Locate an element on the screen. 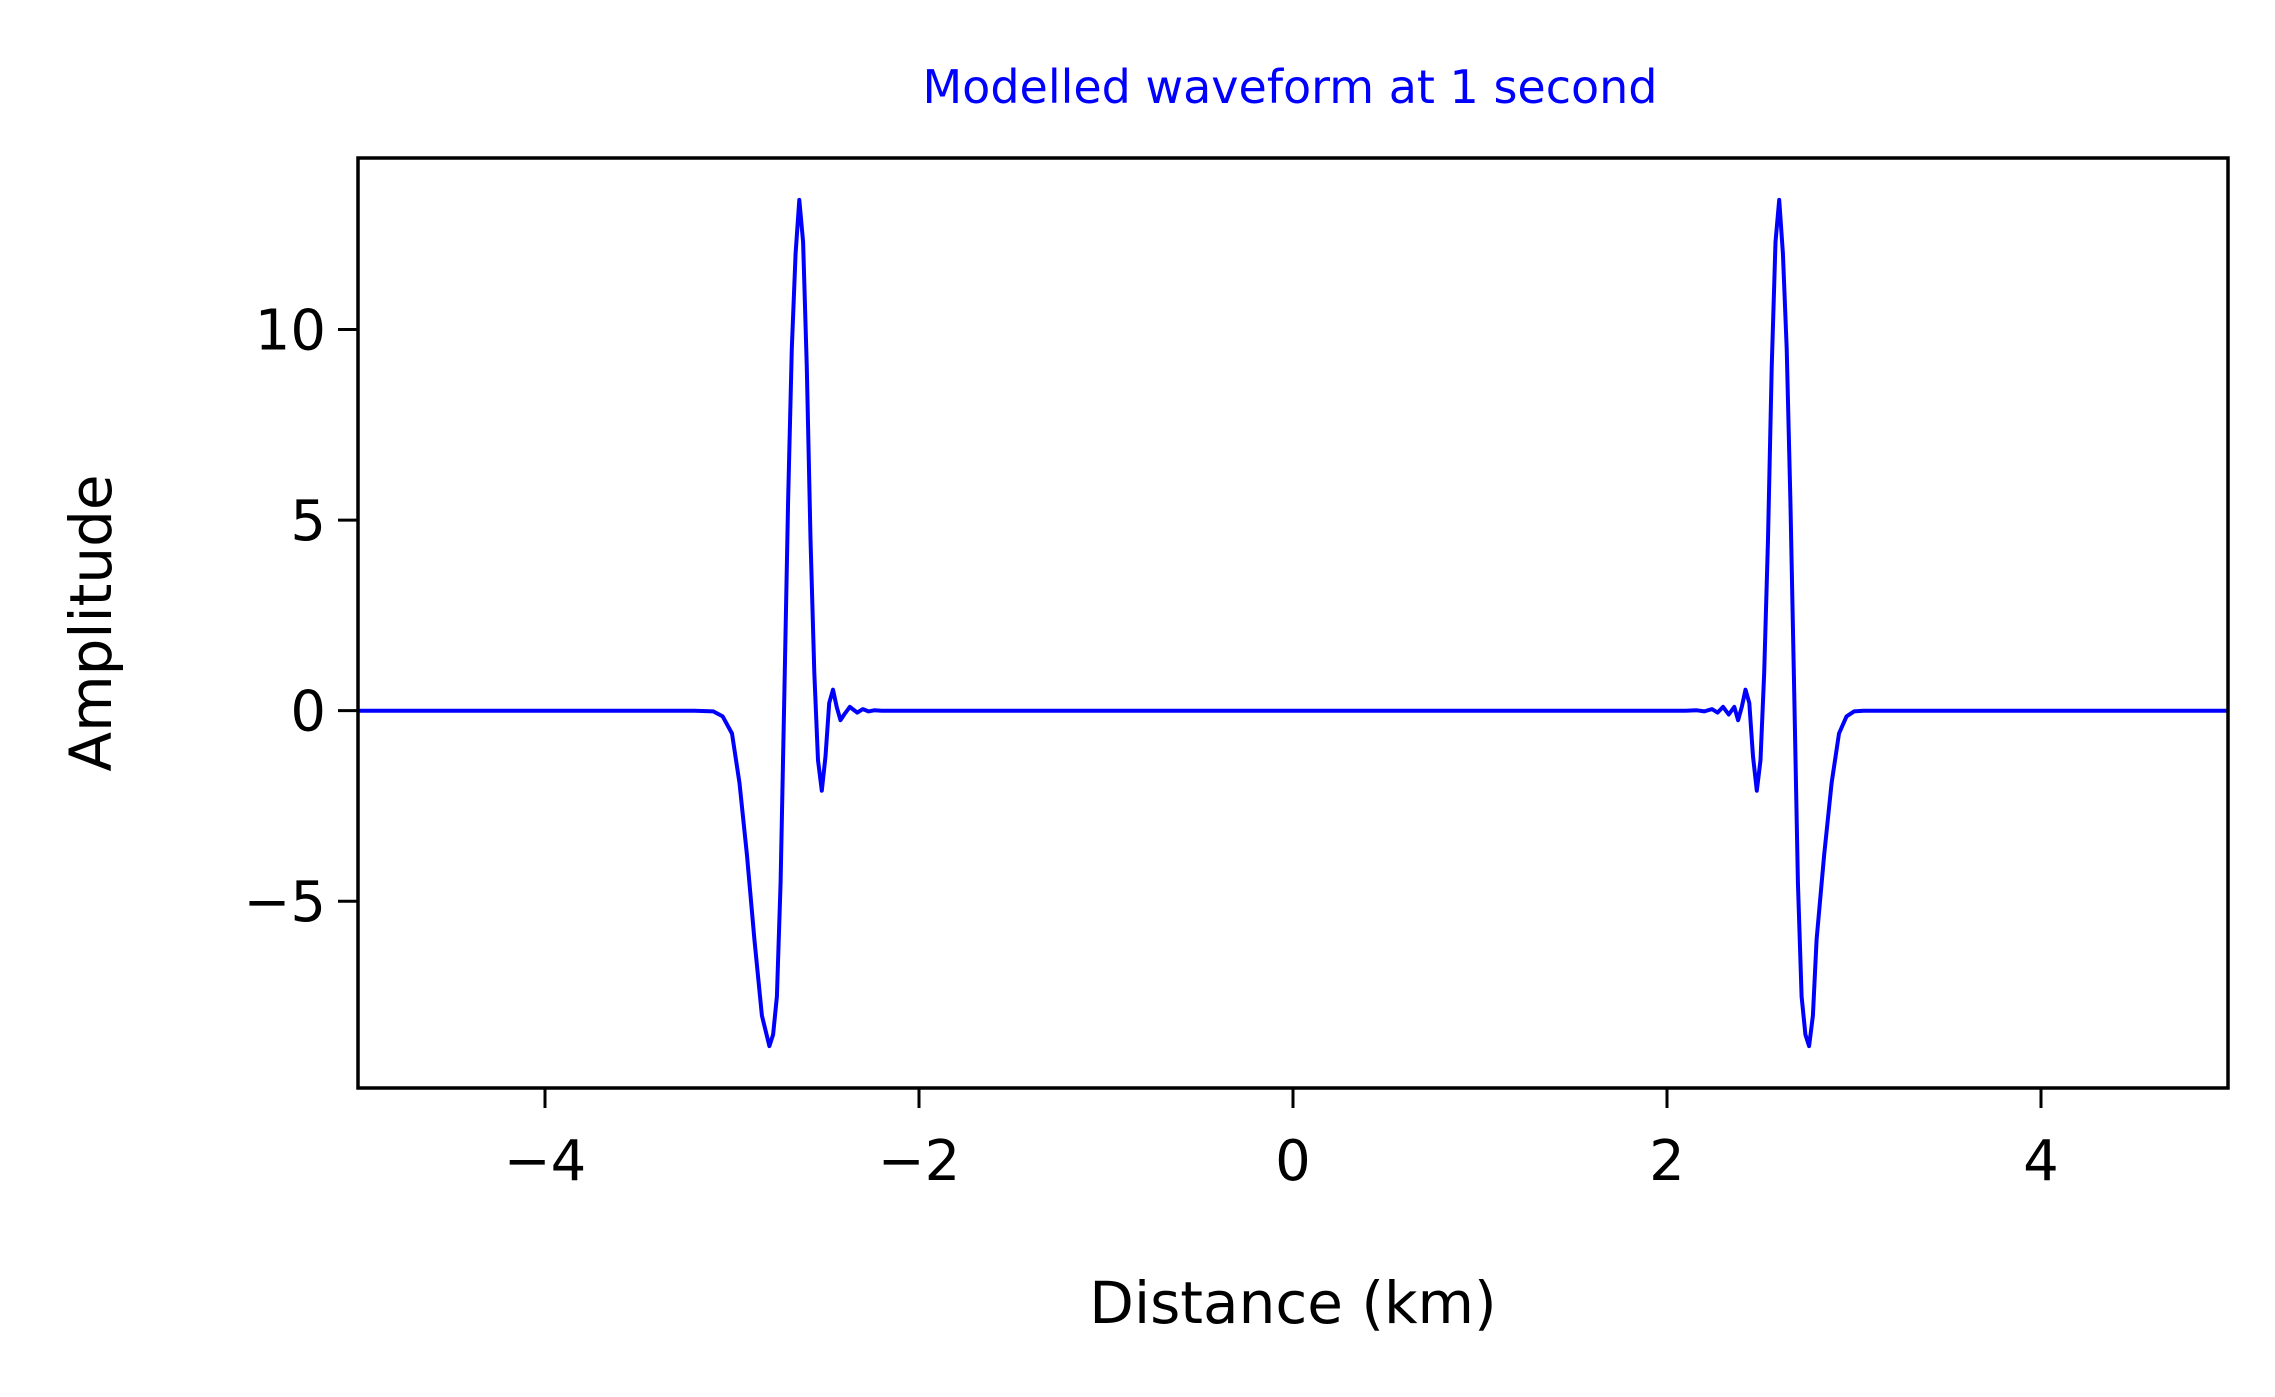  y-axis-ticks: −5 0 5 10 is located at coordinates (300, 617).